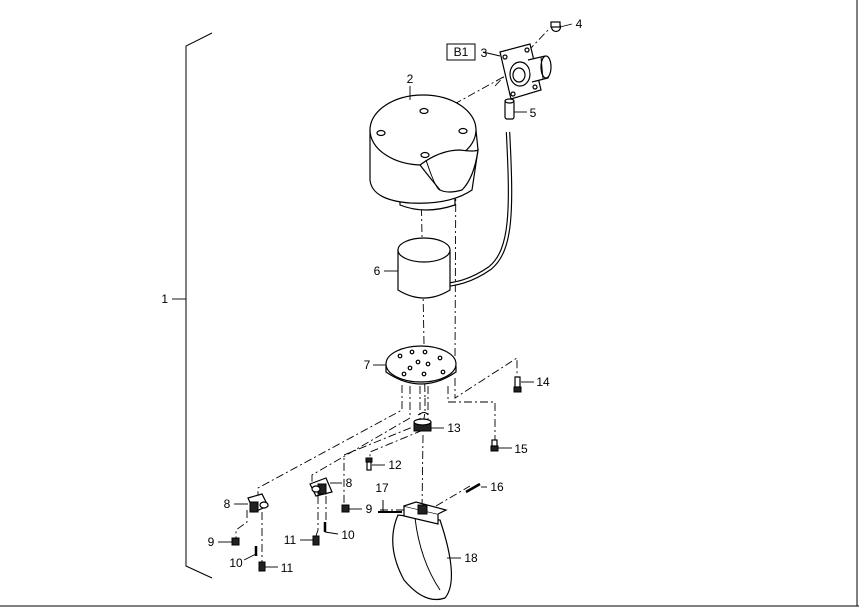 Image resolution: width=859 pixels, height=609 pixels. Describe the element at coordinates (395, 465) in the screenshot. I see `callout-12: 12` at that location.